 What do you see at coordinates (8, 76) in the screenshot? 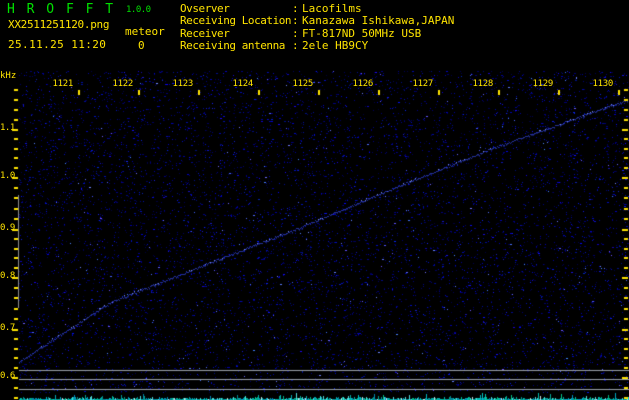
I see `freq-axis-unit: kHz` at bounding box center [8, 76].